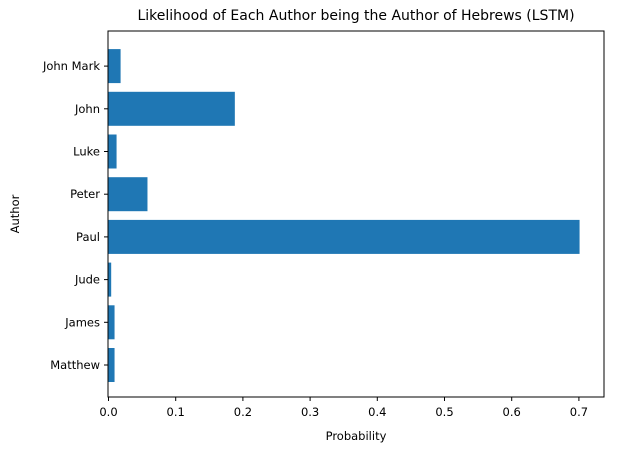 The image size is (625, 453). I want to click on x-tick-label: 0.2, so click(243, 412).